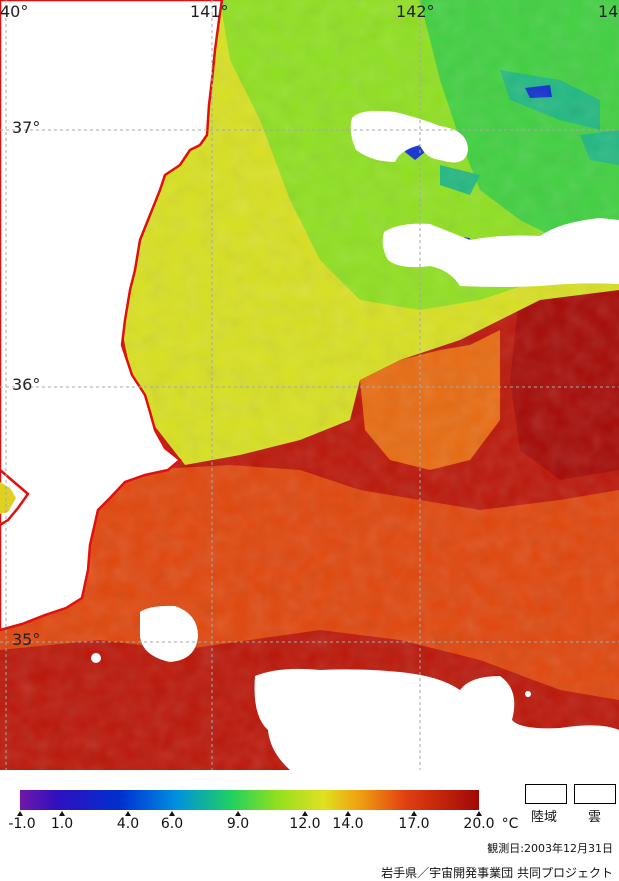  What do you see at coordinates (26, 127) in the screenshot?
I see `lat-label-37: 37°` at bounding box center [26, 127].